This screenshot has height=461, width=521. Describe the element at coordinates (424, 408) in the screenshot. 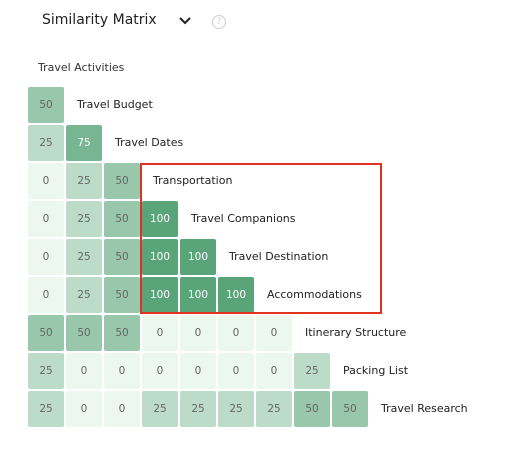

I see `row-label: Travel Research` at that location.